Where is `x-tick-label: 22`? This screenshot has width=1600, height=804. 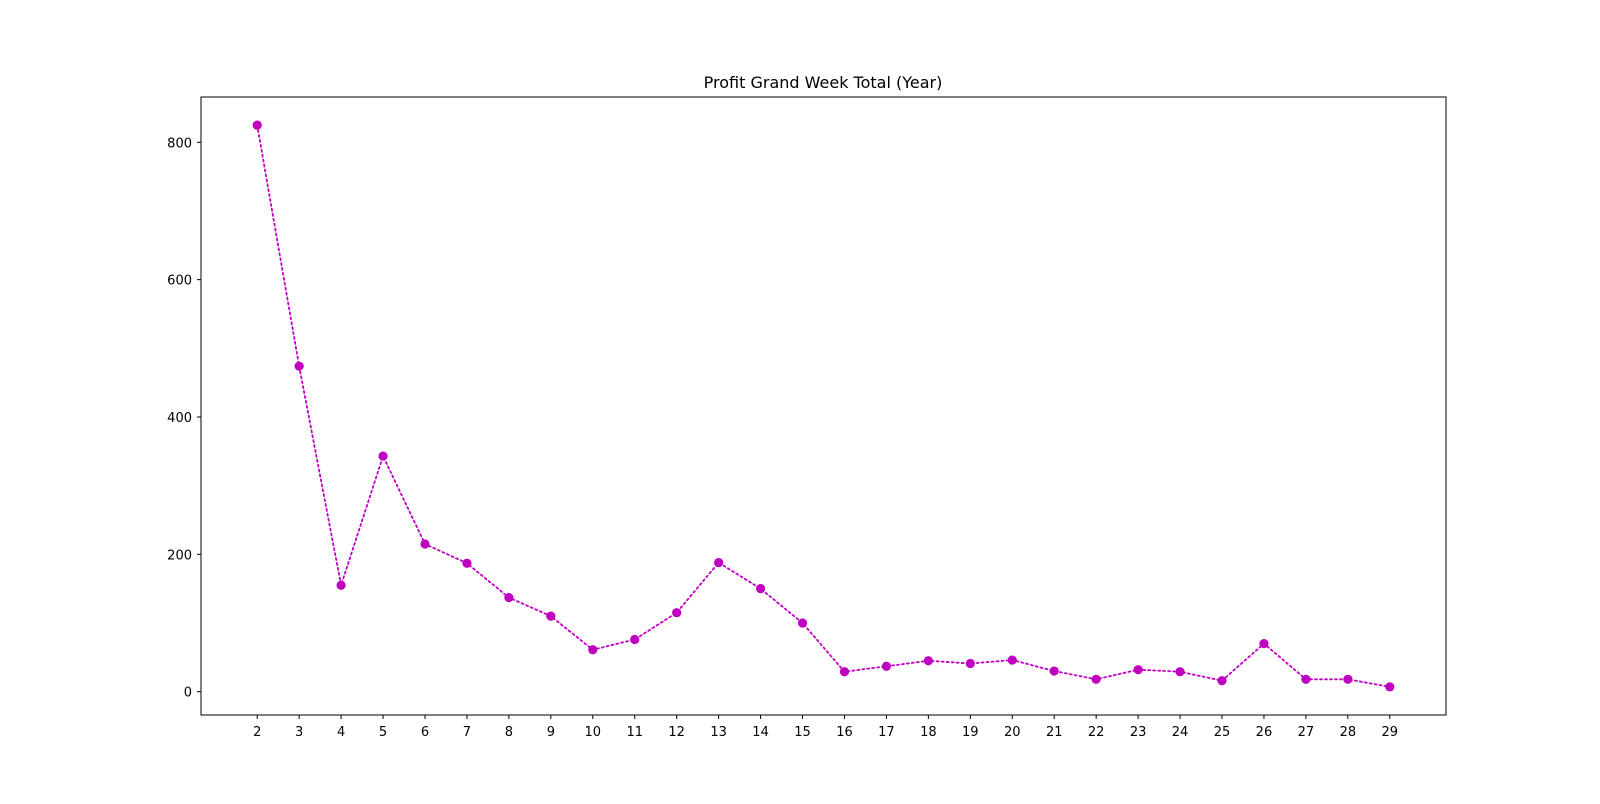 x-tick-label: 22 is located at coordinates (1096, 732).